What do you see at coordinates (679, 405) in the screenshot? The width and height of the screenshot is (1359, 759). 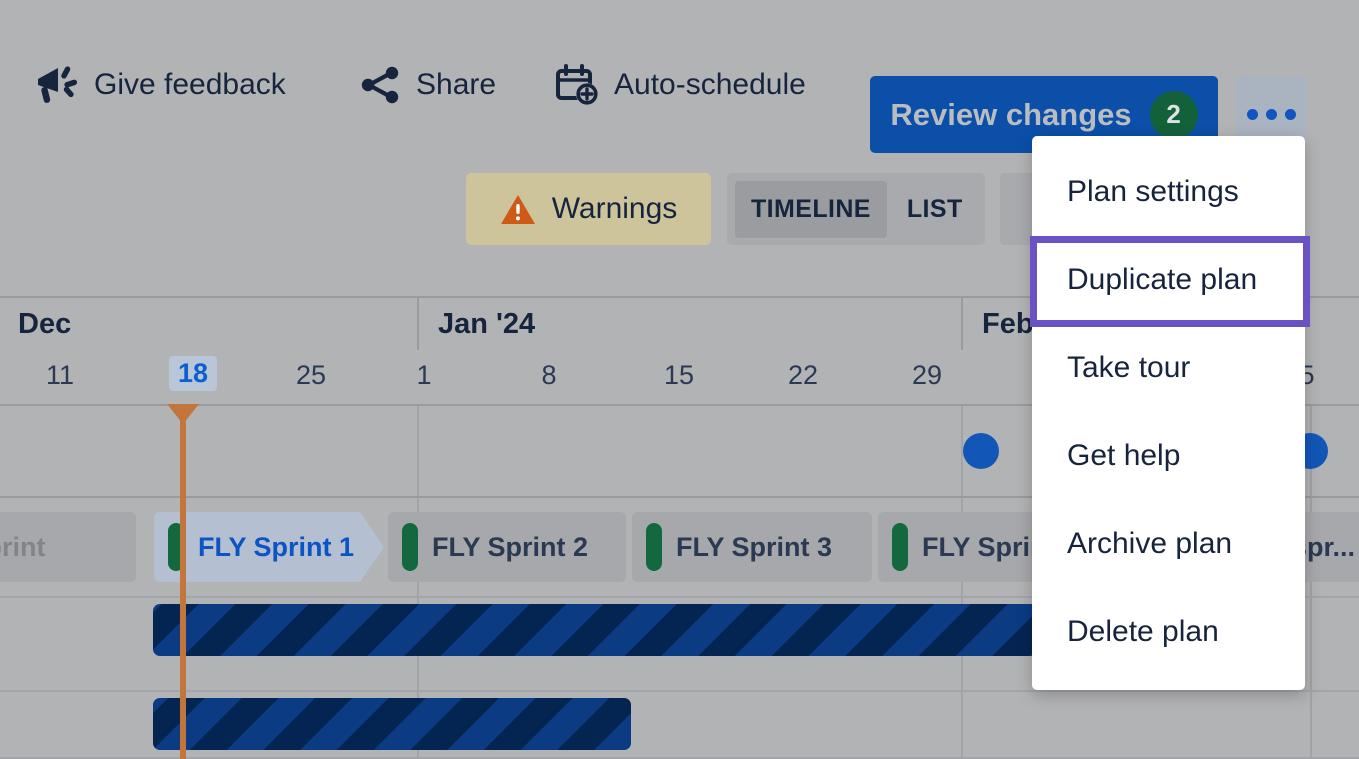 I see `timeline-header-divider` at bounding box center [679, 405].